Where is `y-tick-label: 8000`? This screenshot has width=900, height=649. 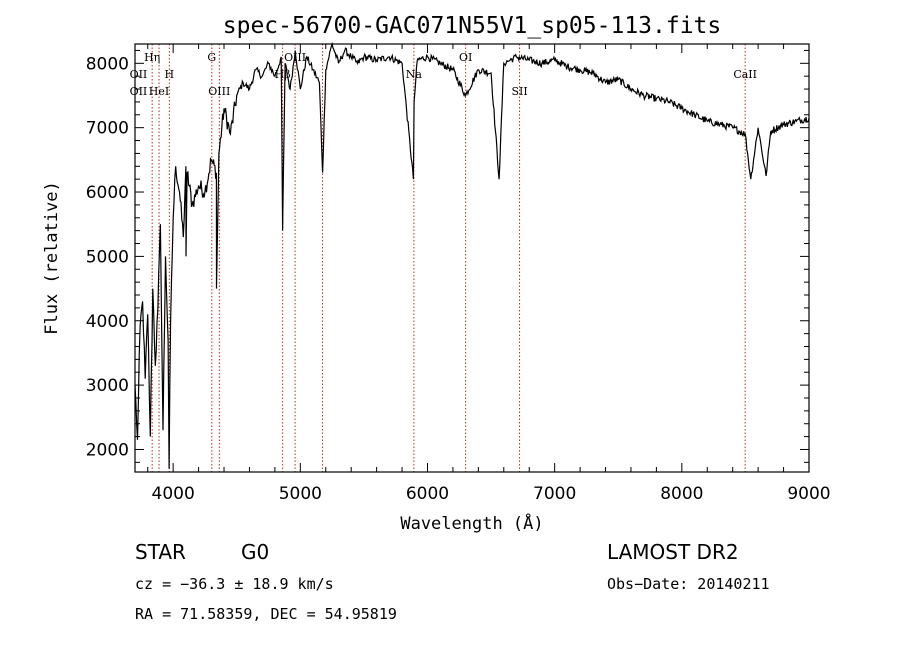
y-tick-label: 8000 is located at coordinates (107, 64).